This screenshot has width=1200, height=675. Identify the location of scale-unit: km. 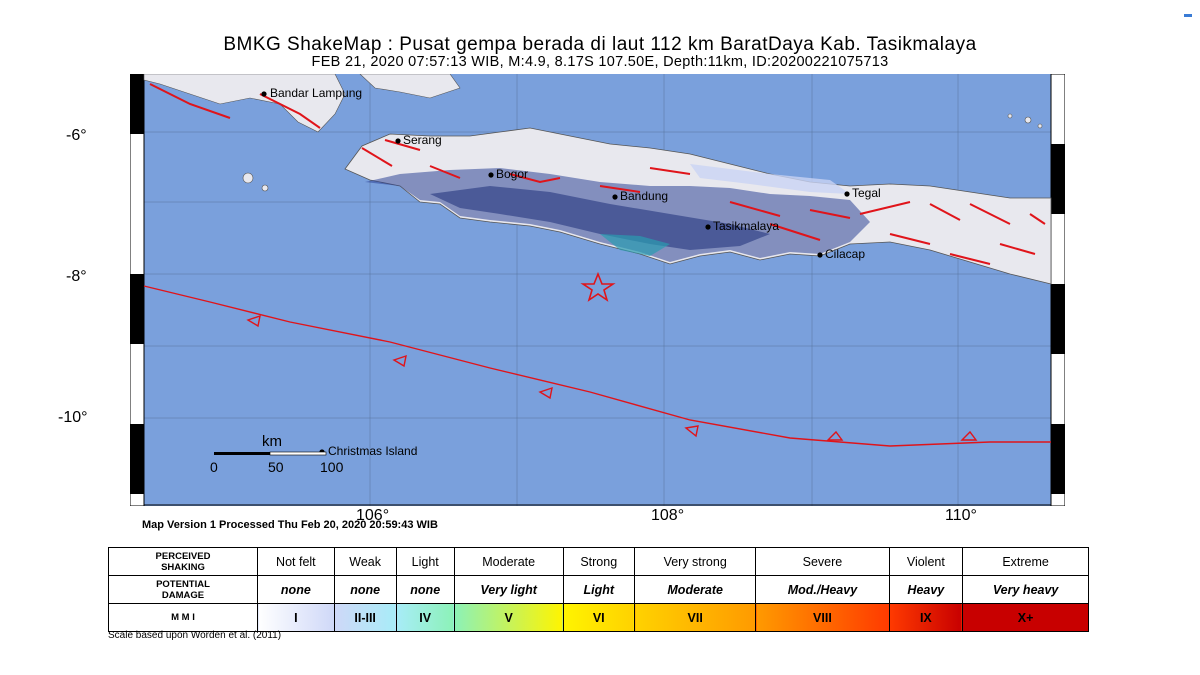
(272, 441).